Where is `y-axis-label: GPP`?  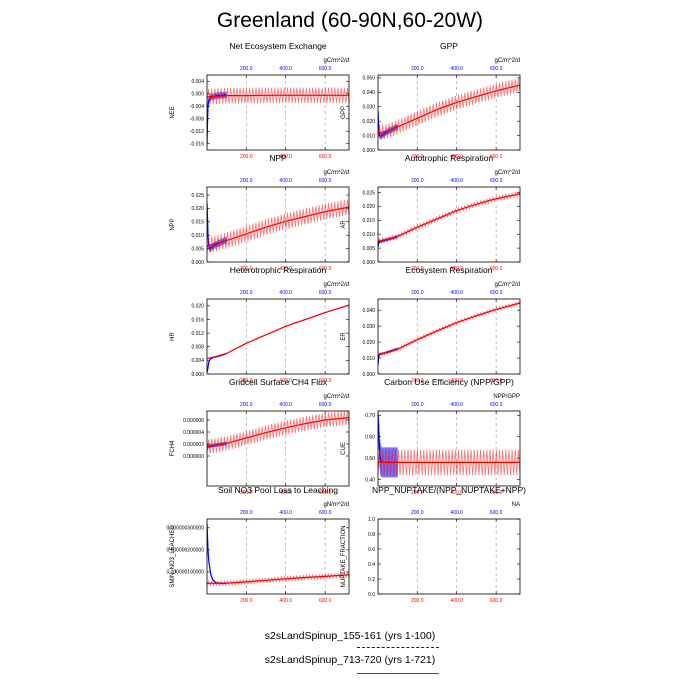
y-axis-label: GPP is located at coordinates (344, 112).